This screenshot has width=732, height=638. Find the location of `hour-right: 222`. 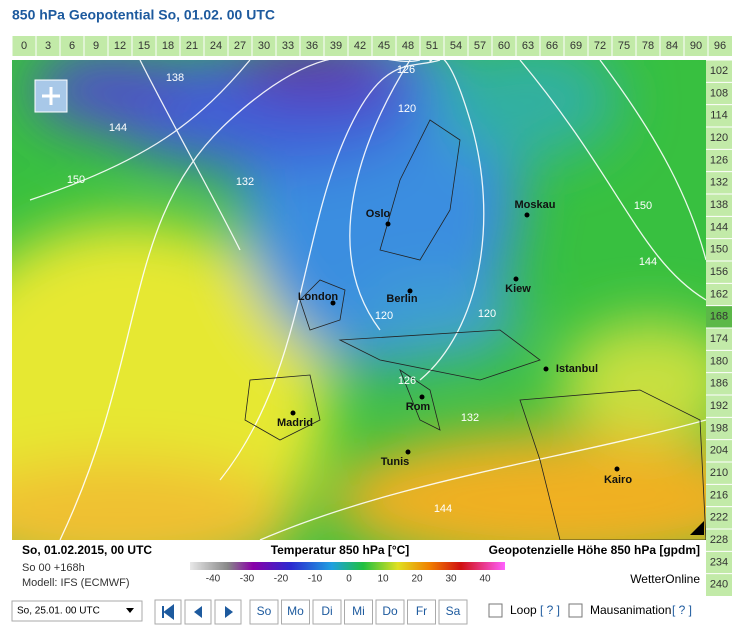

hour-right: 222 is located at coordinates (719, 518).